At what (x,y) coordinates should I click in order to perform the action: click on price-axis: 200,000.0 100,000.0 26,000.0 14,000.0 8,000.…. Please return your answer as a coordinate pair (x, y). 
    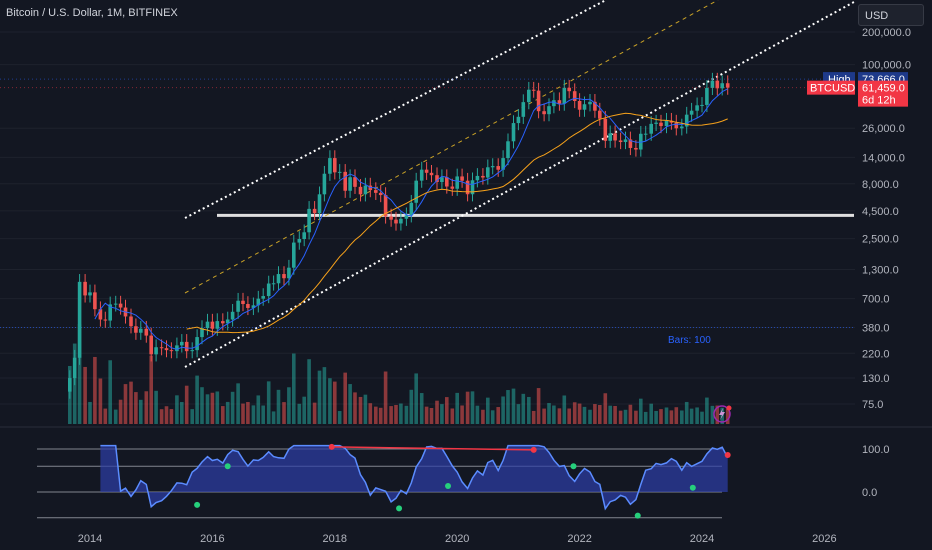
    Looking at the image, I should click on (886, 263).